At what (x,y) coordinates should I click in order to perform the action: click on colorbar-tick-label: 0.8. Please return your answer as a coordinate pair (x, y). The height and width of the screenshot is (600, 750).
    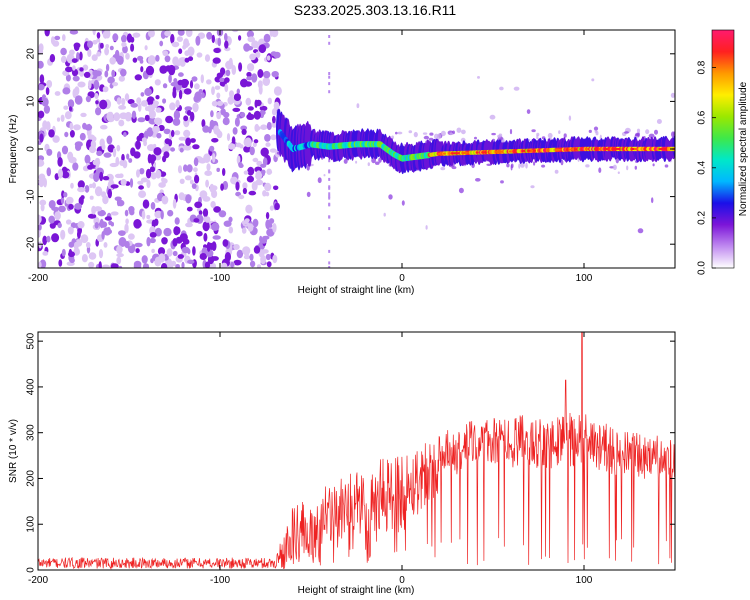
    Looking at the image, I should click on (702, 67).